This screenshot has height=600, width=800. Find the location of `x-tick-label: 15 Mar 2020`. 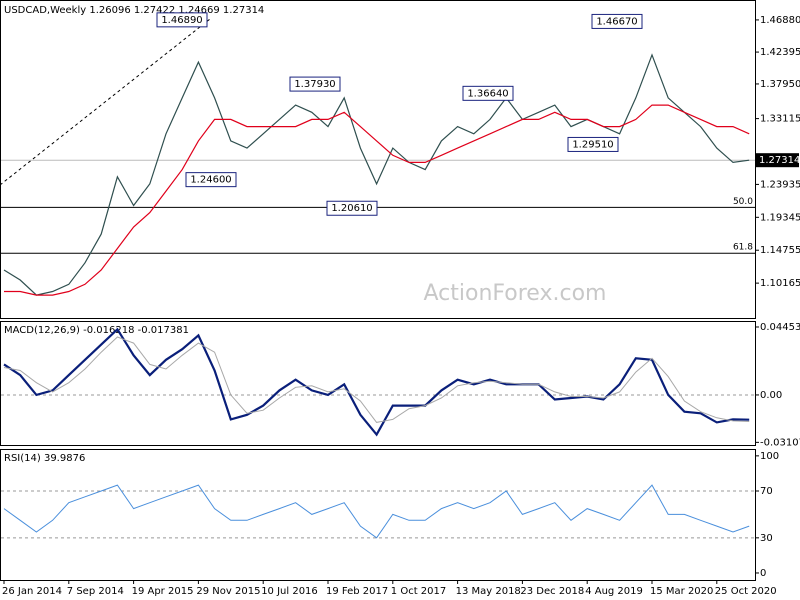

x-tick-label: 15 Mar 2020 is located at coordinates (681, 591).